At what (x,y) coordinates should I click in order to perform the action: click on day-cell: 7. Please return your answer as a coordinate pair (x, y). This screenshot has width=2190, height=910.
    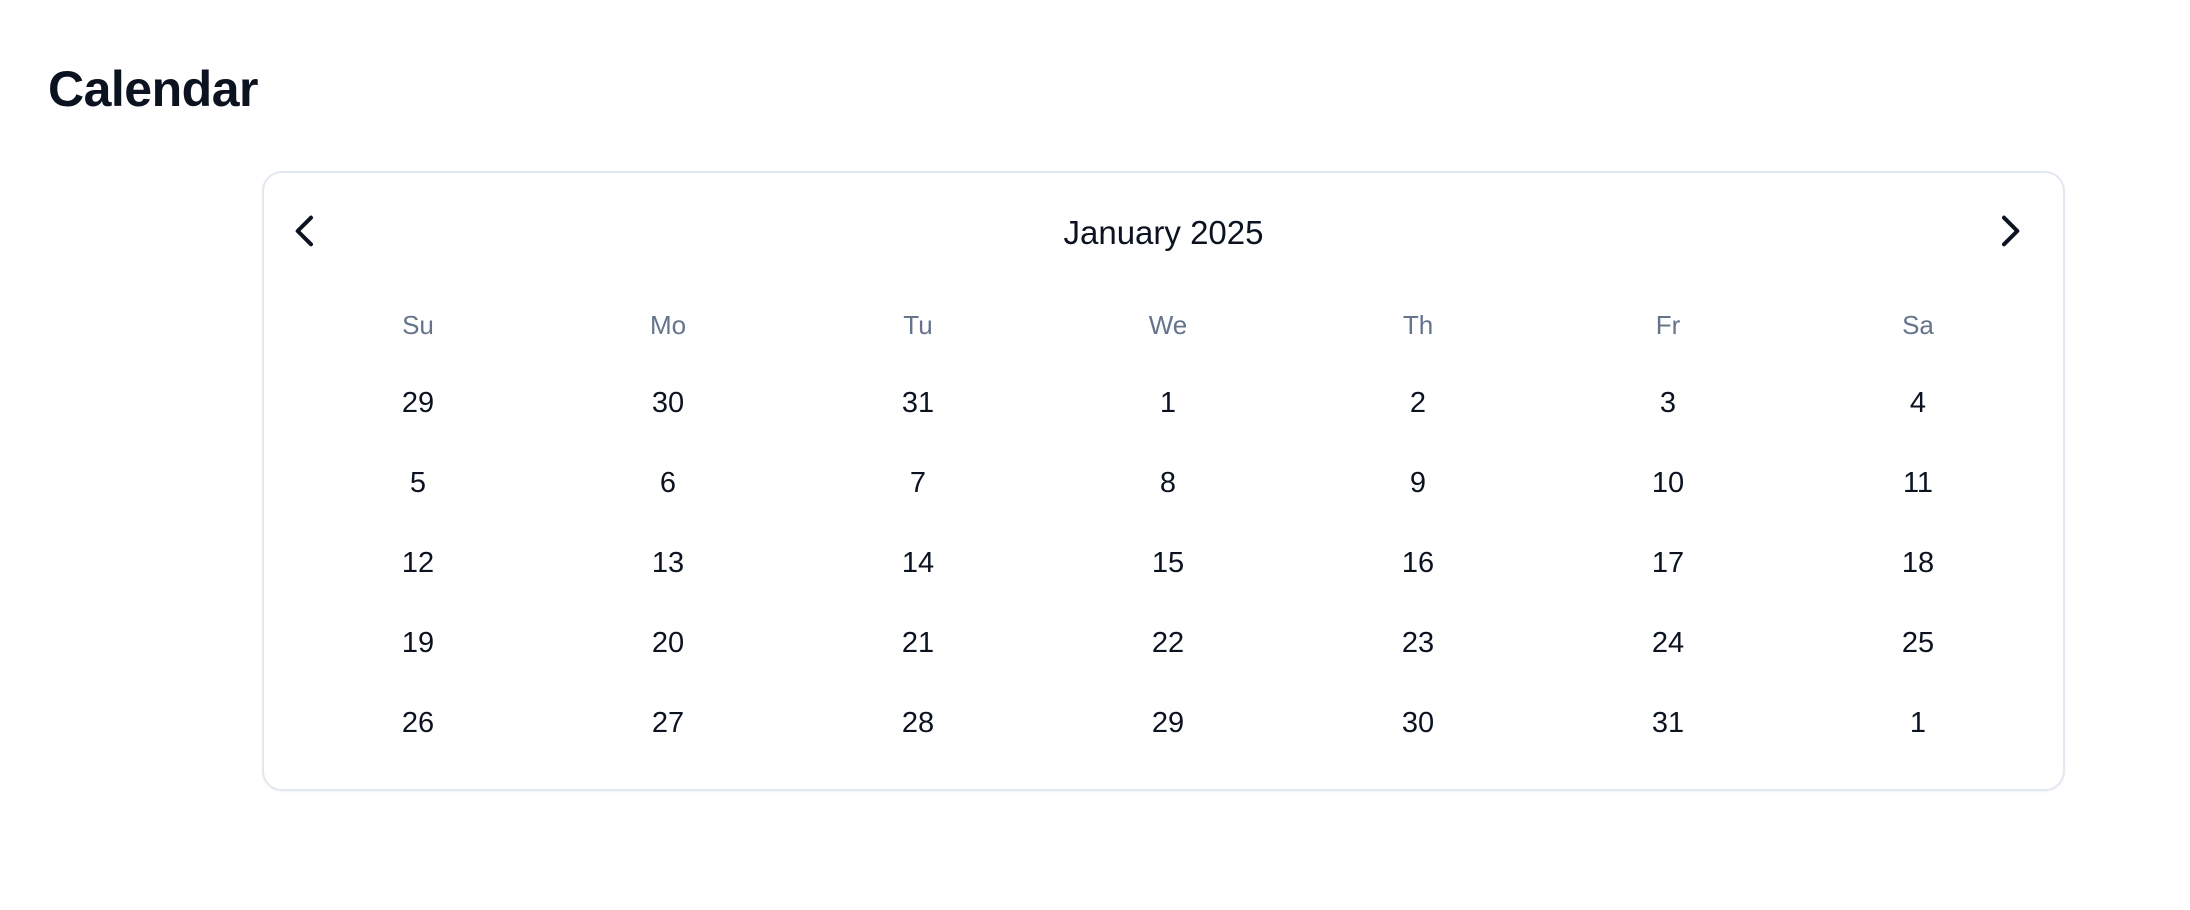
    Looking at the image, I should click on (918, 482).